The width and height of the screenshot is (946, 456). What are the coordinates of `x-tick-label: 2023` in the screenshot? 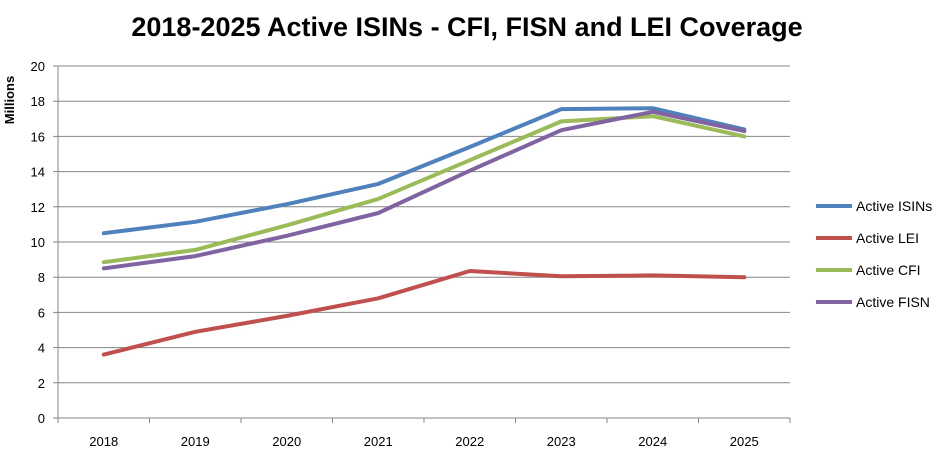 It's located at (561, 441).